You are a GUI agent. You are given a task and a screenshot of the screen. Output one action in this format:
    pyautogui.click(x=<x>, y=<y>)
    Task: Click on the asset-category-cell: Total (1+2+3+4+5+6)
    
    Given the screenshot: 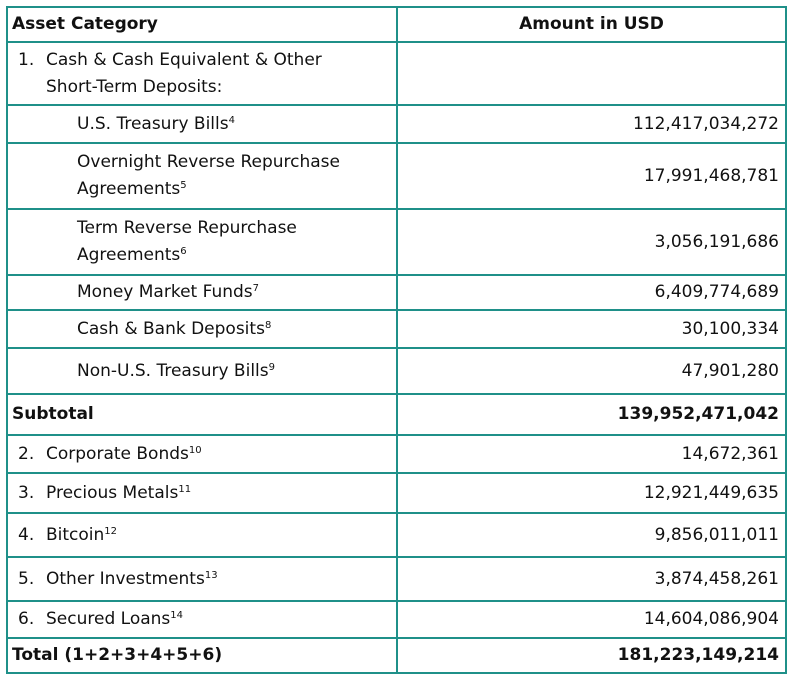 What is the action you would take?
    pyautogui.click(x=202, y=655)
    